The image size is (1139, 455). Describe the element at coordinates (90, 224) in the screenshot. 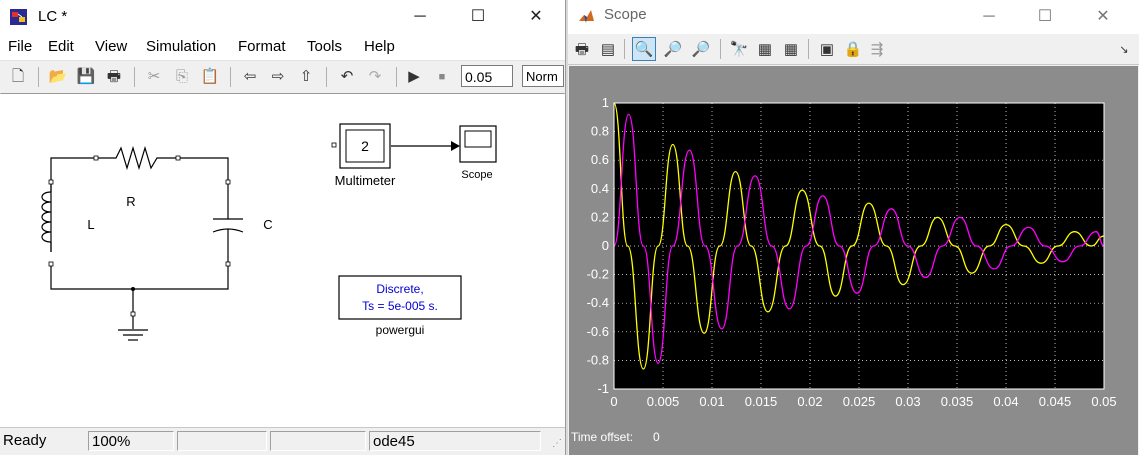

I see `inductor-label: L` at that location.